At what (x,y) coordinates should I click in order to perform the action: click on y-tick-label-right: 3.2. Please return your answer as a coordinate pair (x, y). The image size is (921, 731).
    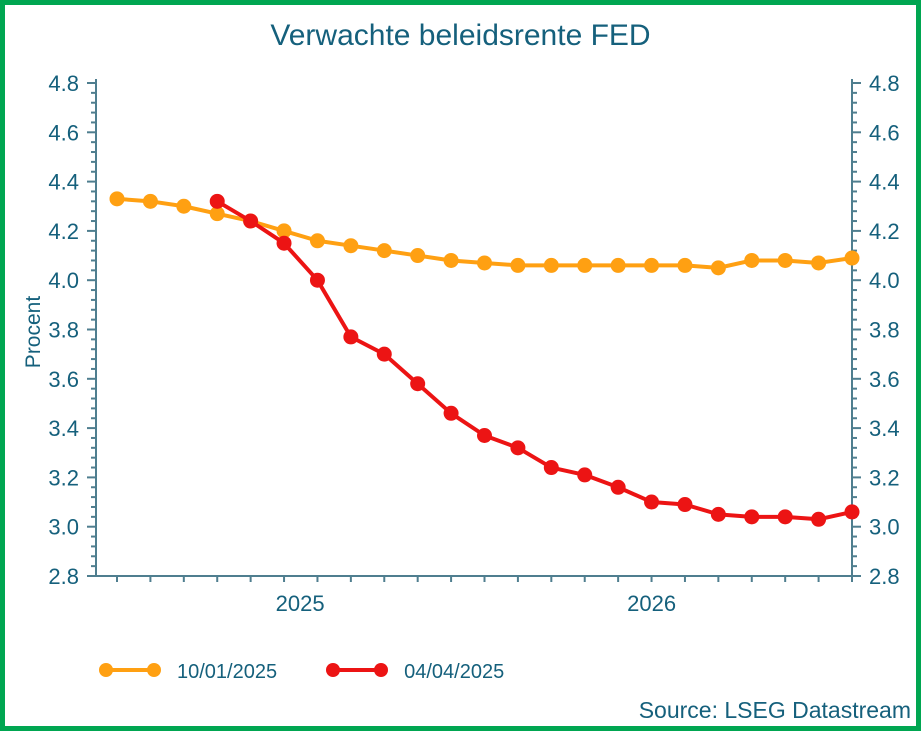
    Looking at the image, I should click on (884, 477).